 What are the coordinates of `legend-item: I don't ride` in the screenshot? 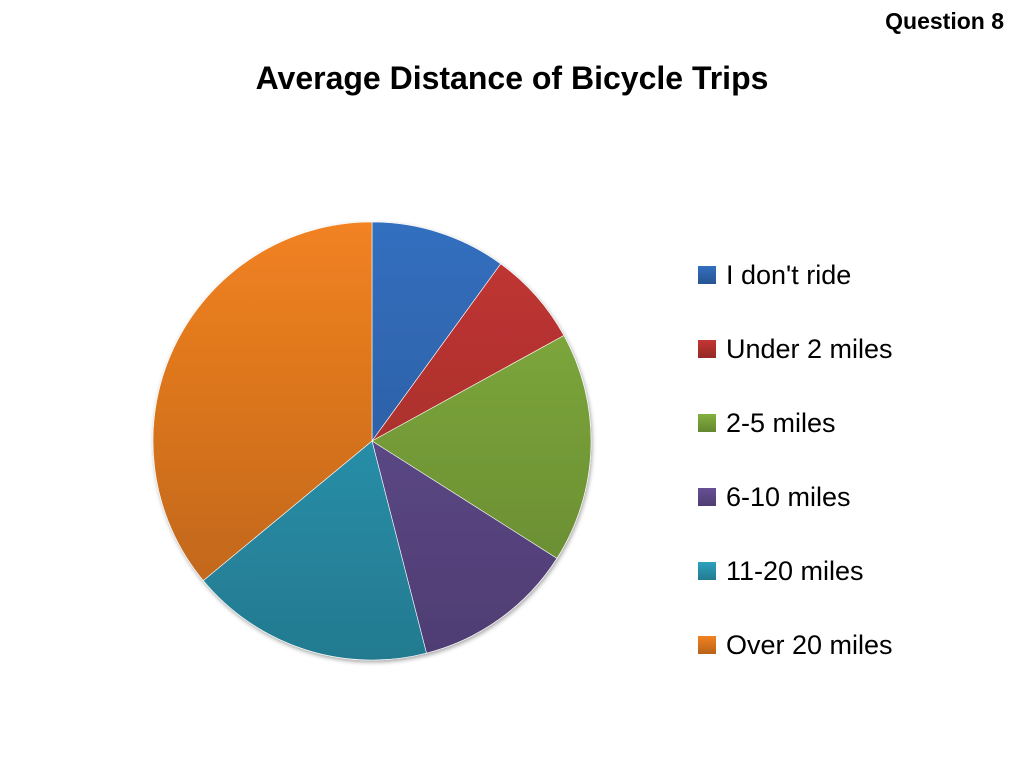 It's located at (795, 275).